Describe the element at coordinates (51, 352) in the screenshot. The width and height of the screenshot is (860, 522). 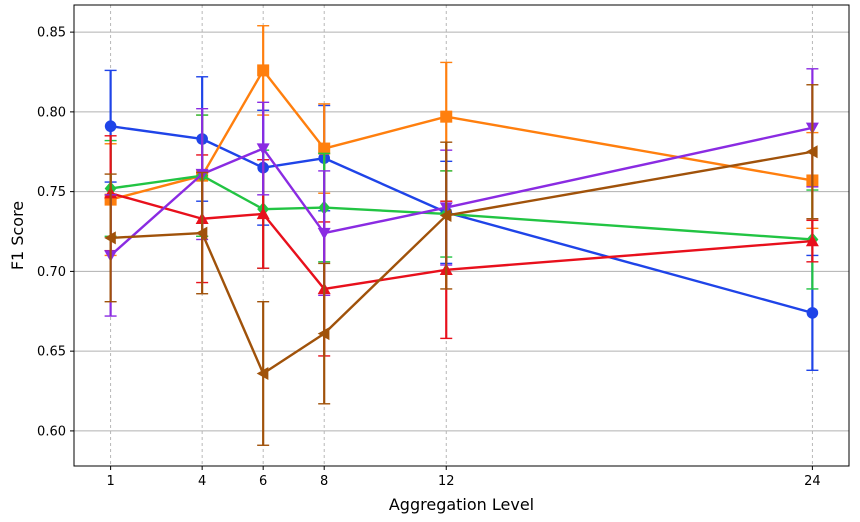
I see `y-tick-label: 0.65` at that location.